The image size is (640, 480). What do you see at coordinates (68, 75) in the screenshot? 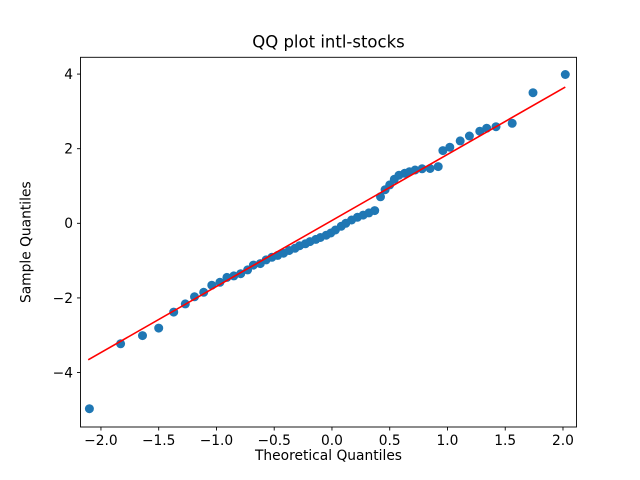
I see `y-tick-label: 4` at bounding box center [68, 75].